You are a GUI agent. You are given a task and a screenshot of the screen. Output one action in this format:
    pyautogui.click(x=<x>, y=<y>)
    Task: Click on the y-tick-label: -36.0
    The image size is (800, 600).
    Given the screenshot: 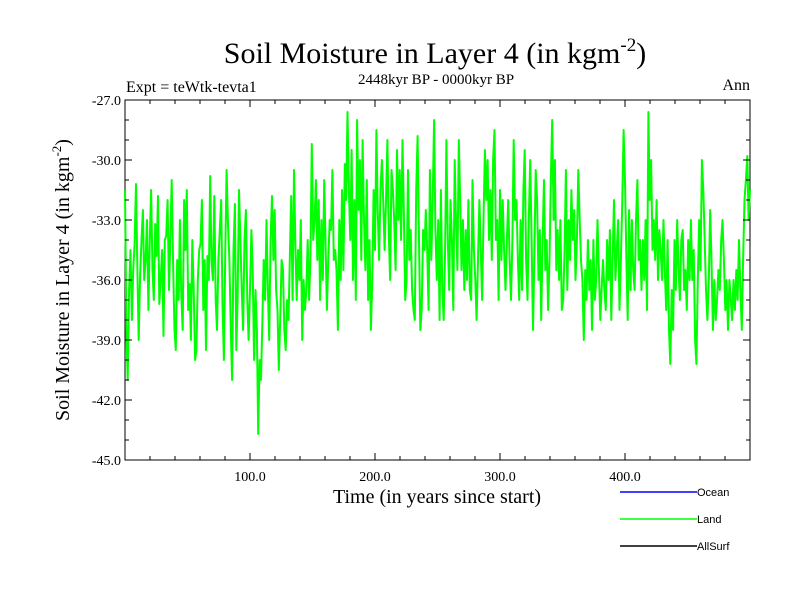 What is the action you would take?
    pyautogui.click(x=106, y=281)
    